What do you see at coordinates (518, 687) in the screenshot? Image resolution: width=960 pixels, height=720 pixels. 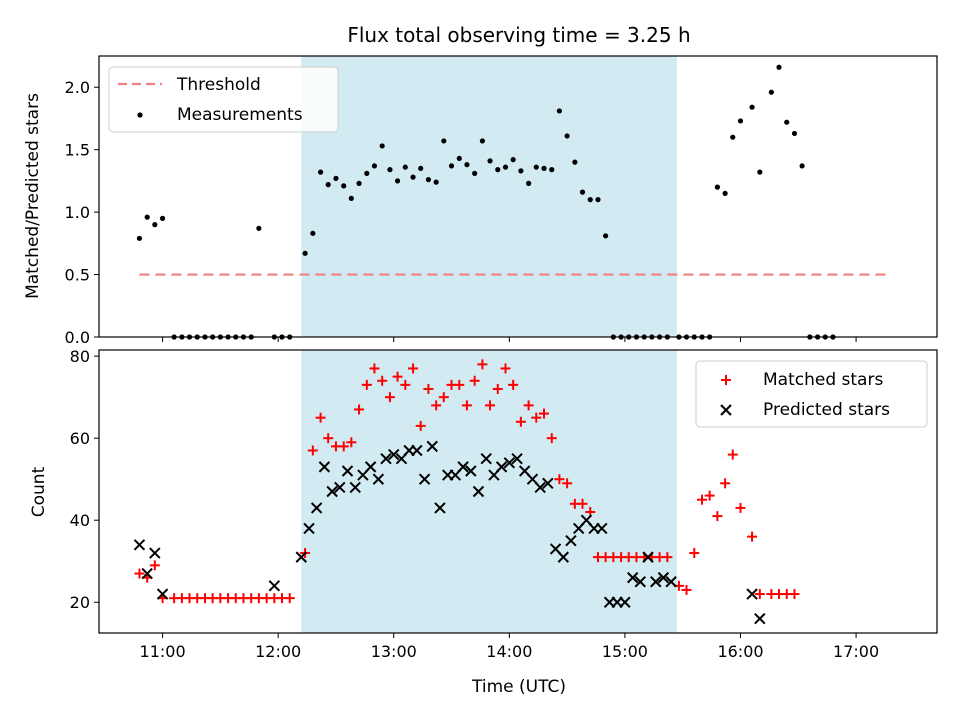 I see `x-axis-label: Time (UTC)` at bounding box center [518, 687].